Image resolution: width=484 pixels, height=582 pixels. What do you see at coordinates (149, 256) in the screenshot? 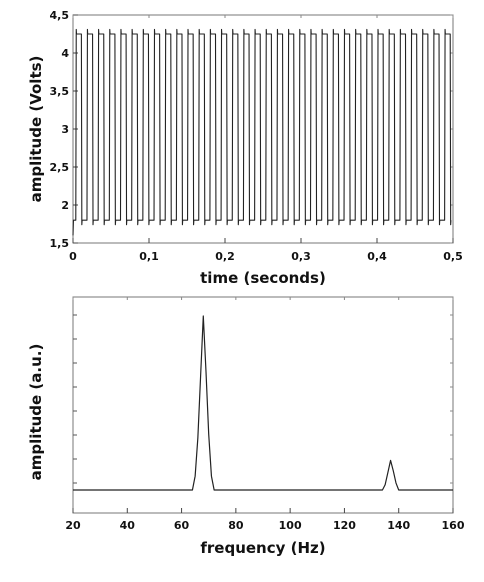
I see `time-x-tick-label: 0,1` at bounding box center [149, 256].